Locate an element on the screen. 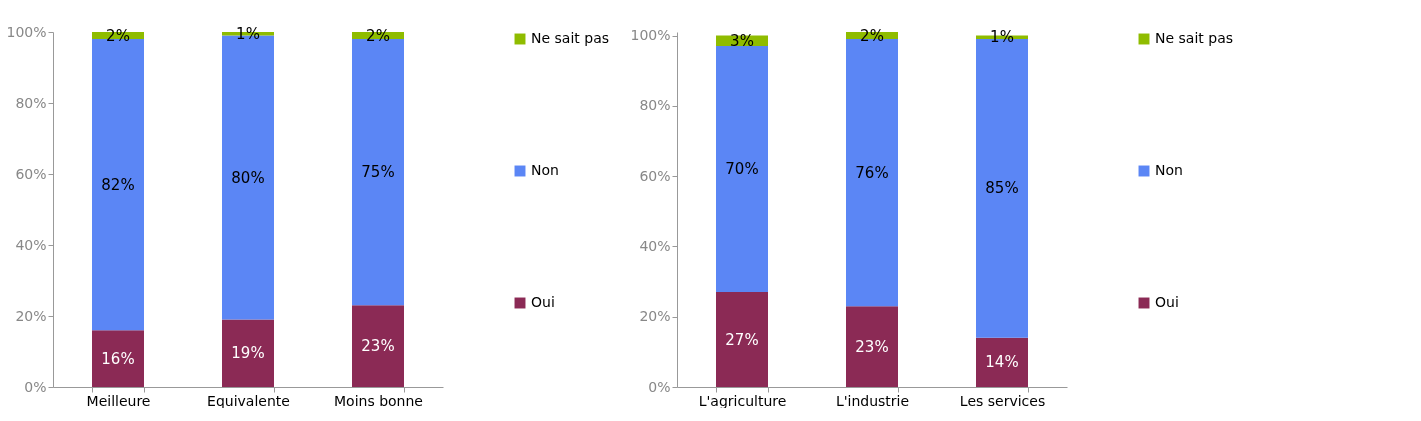 This screenshot has width=1421, height=421. data-label: 70% is located at coordinates (742, 169).